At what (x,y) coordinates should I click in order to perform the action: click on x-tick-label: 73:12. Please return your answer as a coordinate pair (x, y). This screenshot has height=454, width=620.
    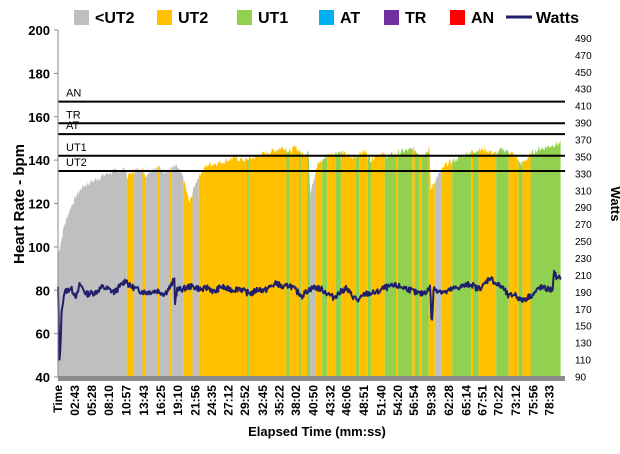
    Looking at the image, I should click on (516, 400).